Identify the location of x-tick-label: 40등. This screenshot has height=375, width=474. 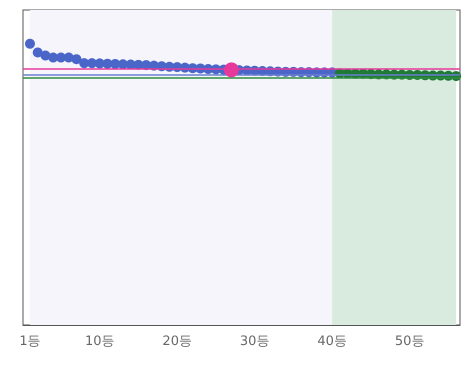
(332, 341).